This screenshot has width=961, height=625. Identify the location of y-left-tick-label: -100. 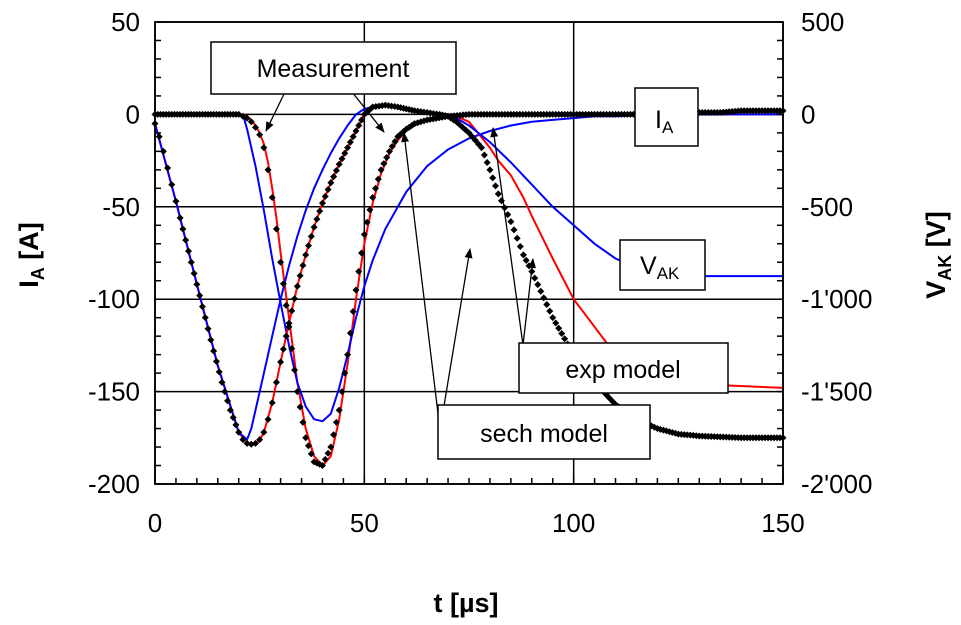
(114, 299).